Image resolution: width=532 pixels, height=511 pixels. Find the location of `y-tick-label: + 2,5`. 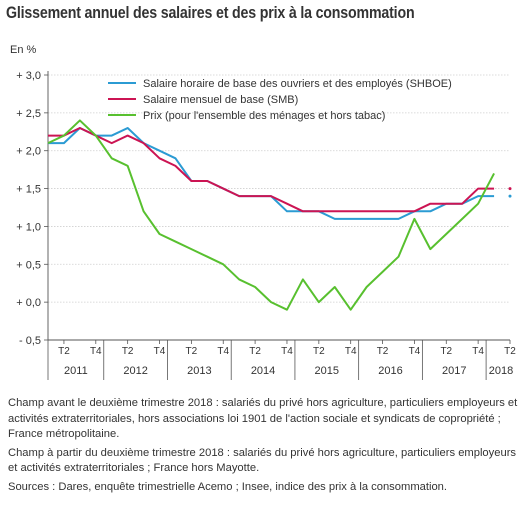

y-tick-label: + 2,5 is located at coordinates (28, 114).